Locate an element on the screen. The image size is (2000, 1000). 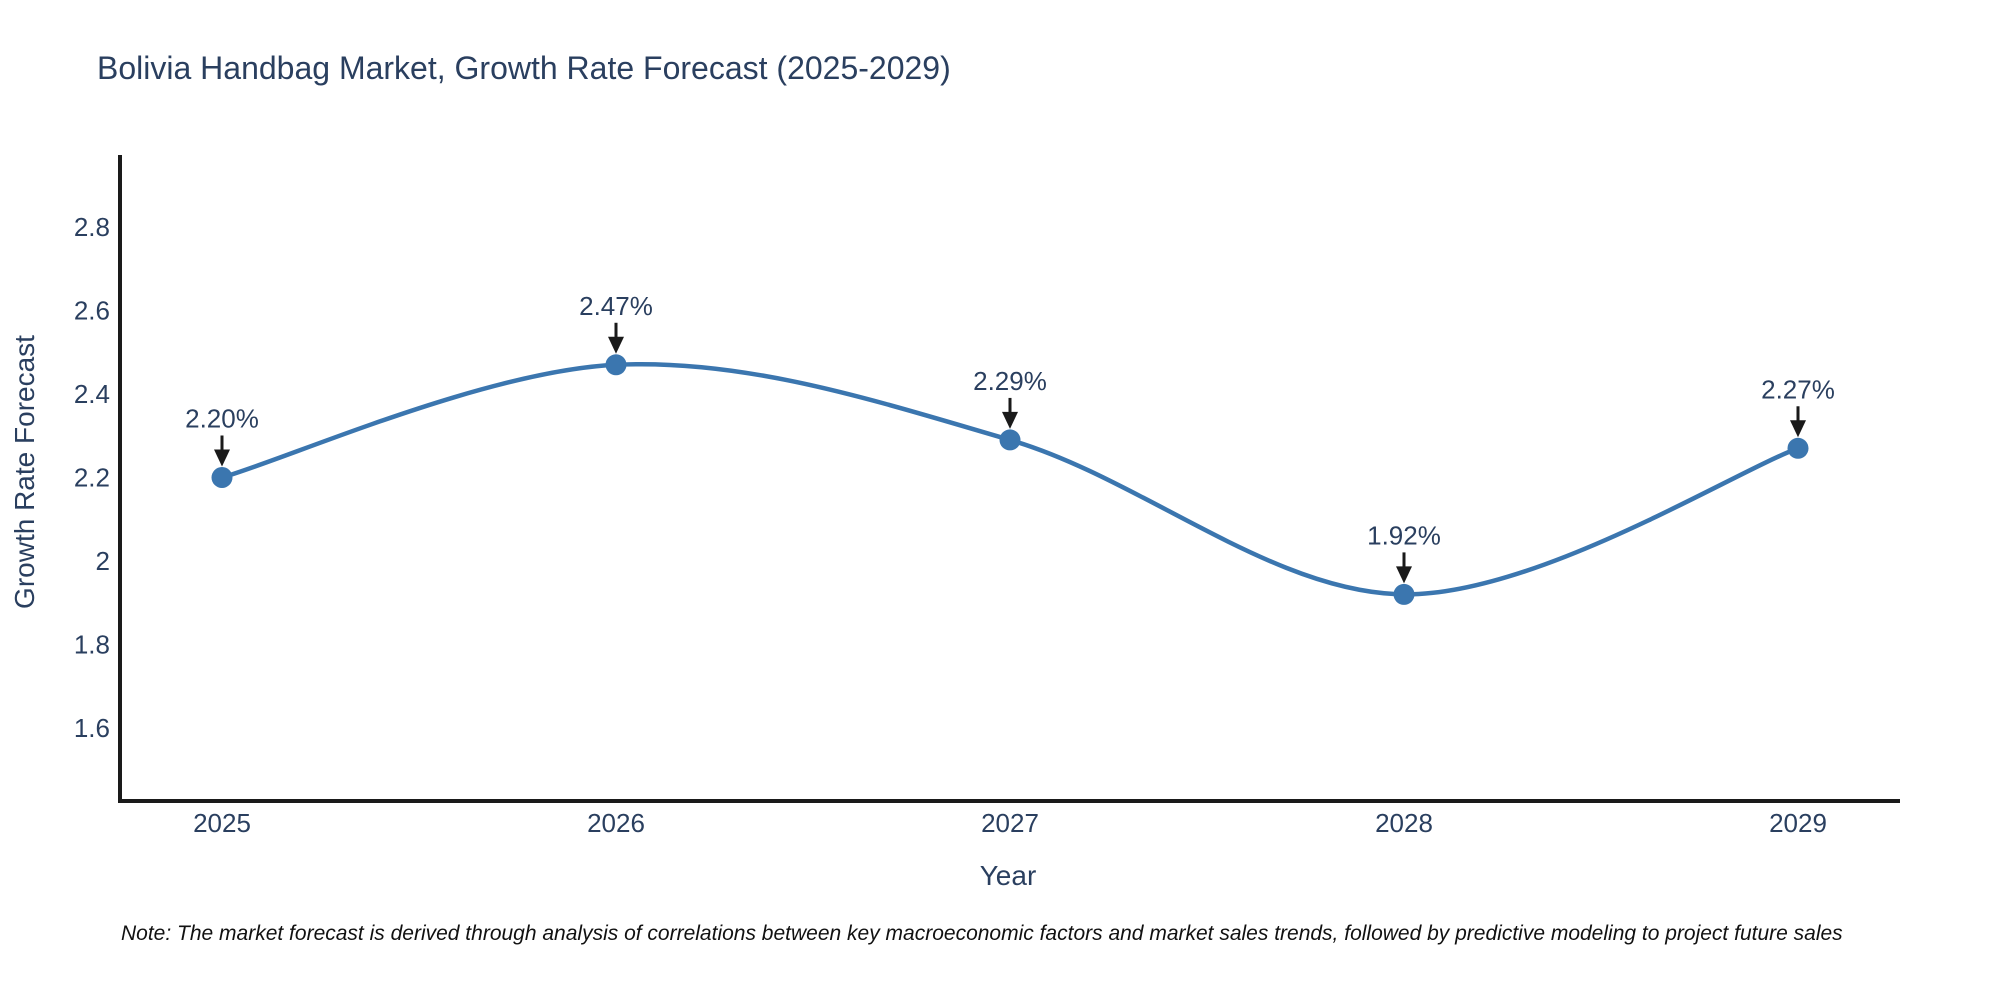
x-tick-labels: 2025 2026 2027 2028 2029 is located at coordinates (1010, 823).